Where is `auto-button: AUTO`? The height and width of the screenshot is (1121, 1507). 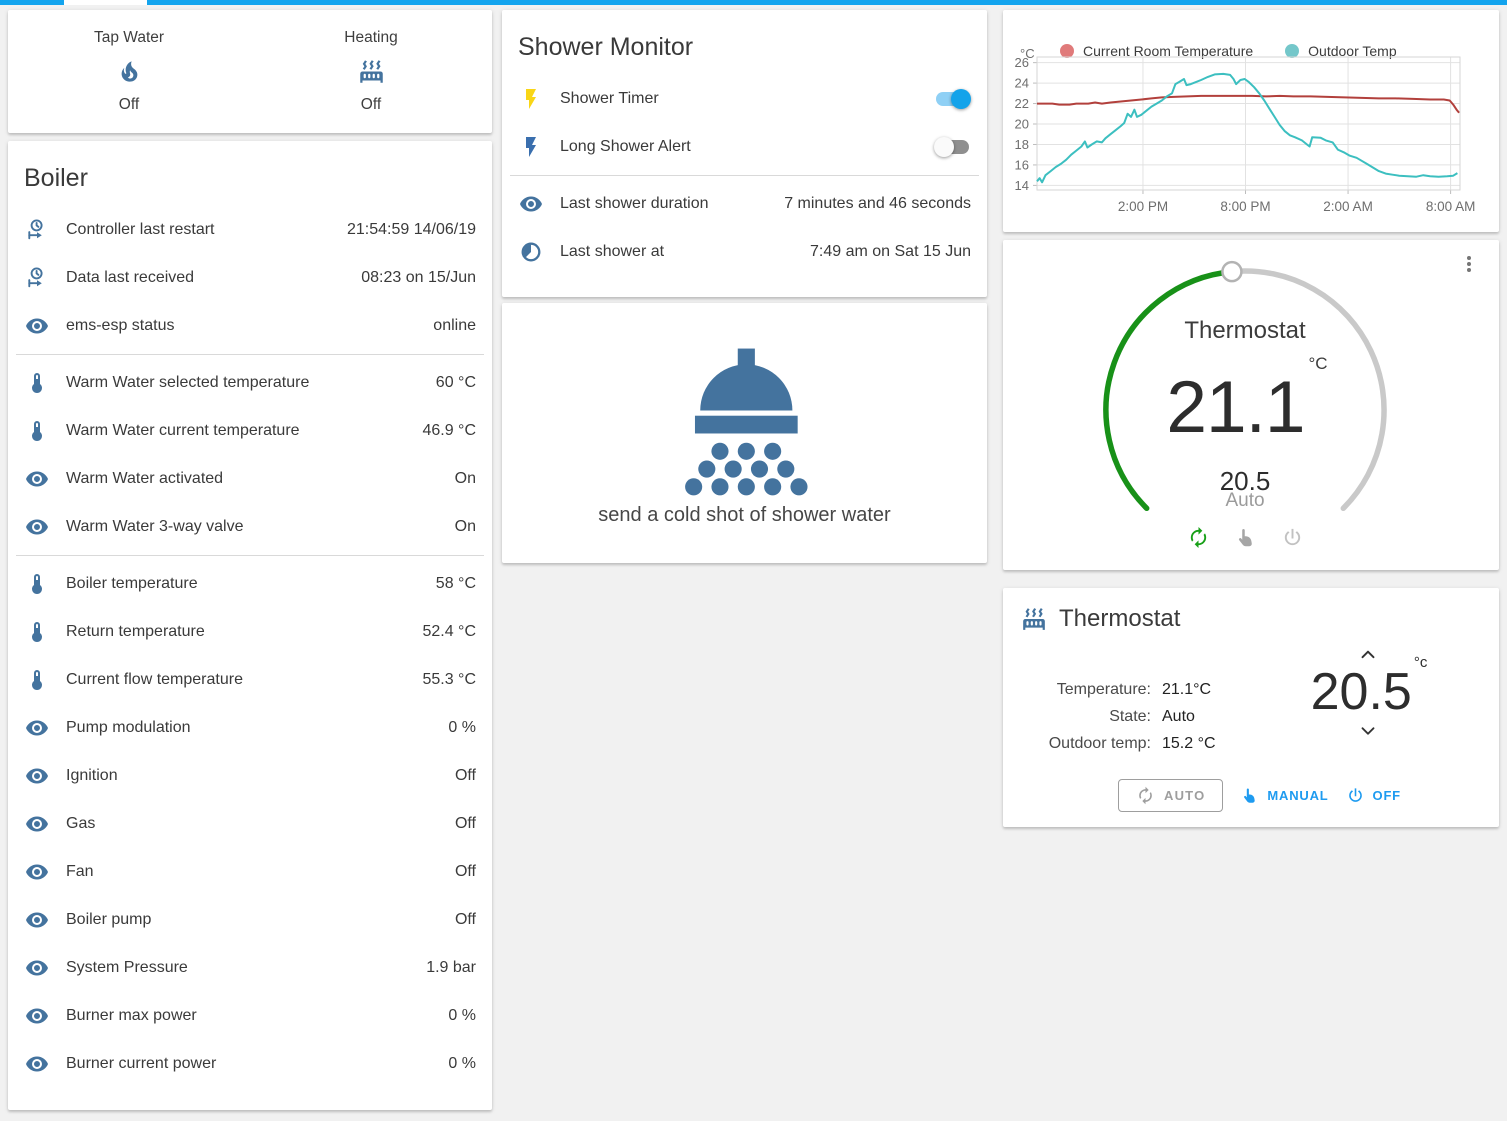
auto-button: AUTO is located at coordinates (1171, 795).